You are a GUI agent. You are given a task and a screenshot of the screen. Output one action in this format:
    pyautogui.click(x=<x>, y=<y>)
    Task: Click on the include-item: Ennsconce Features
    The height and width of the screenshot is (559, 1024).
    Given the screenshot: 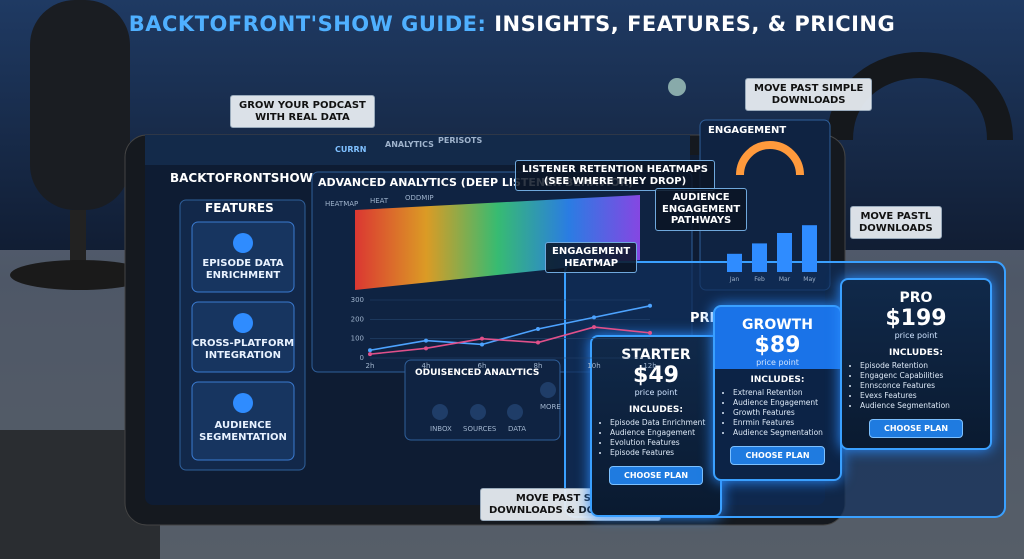 What is the action you would take?
    pyautogui.click(x=925, y=385)
    